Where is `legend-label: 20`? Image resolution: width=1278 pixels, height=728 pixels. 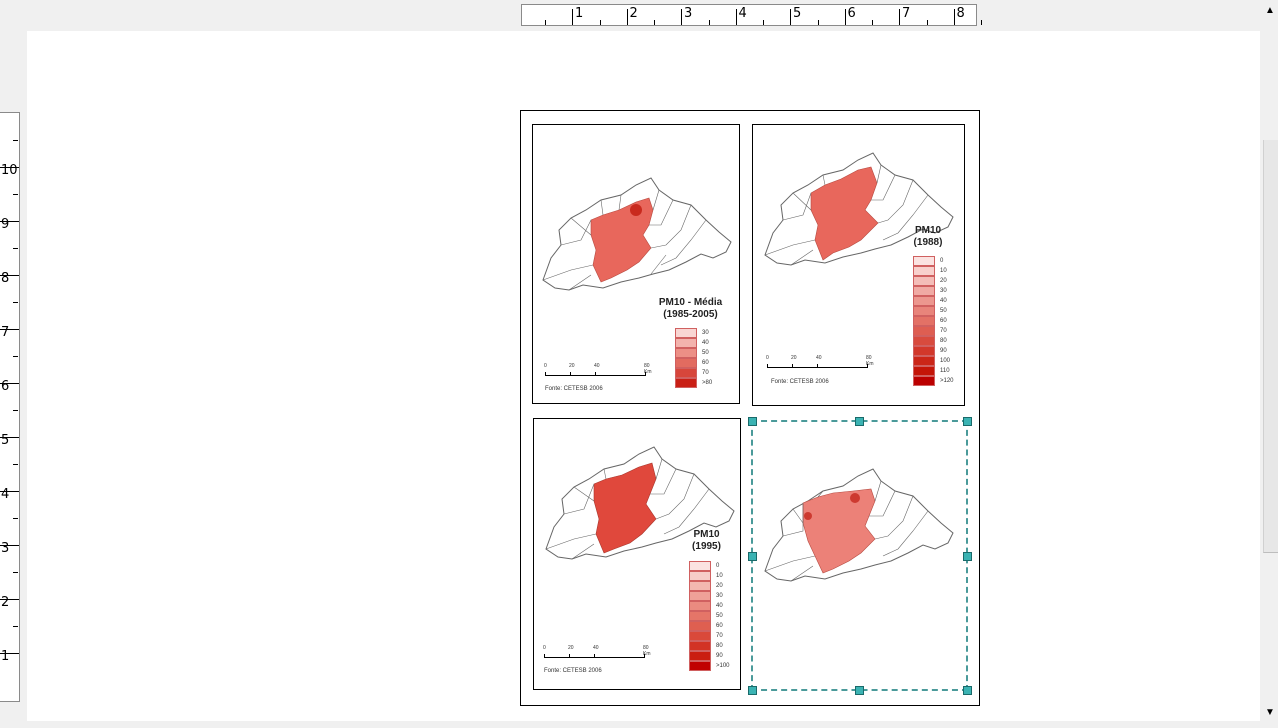 legend-label: 20 is located at coordinates (719, 586).